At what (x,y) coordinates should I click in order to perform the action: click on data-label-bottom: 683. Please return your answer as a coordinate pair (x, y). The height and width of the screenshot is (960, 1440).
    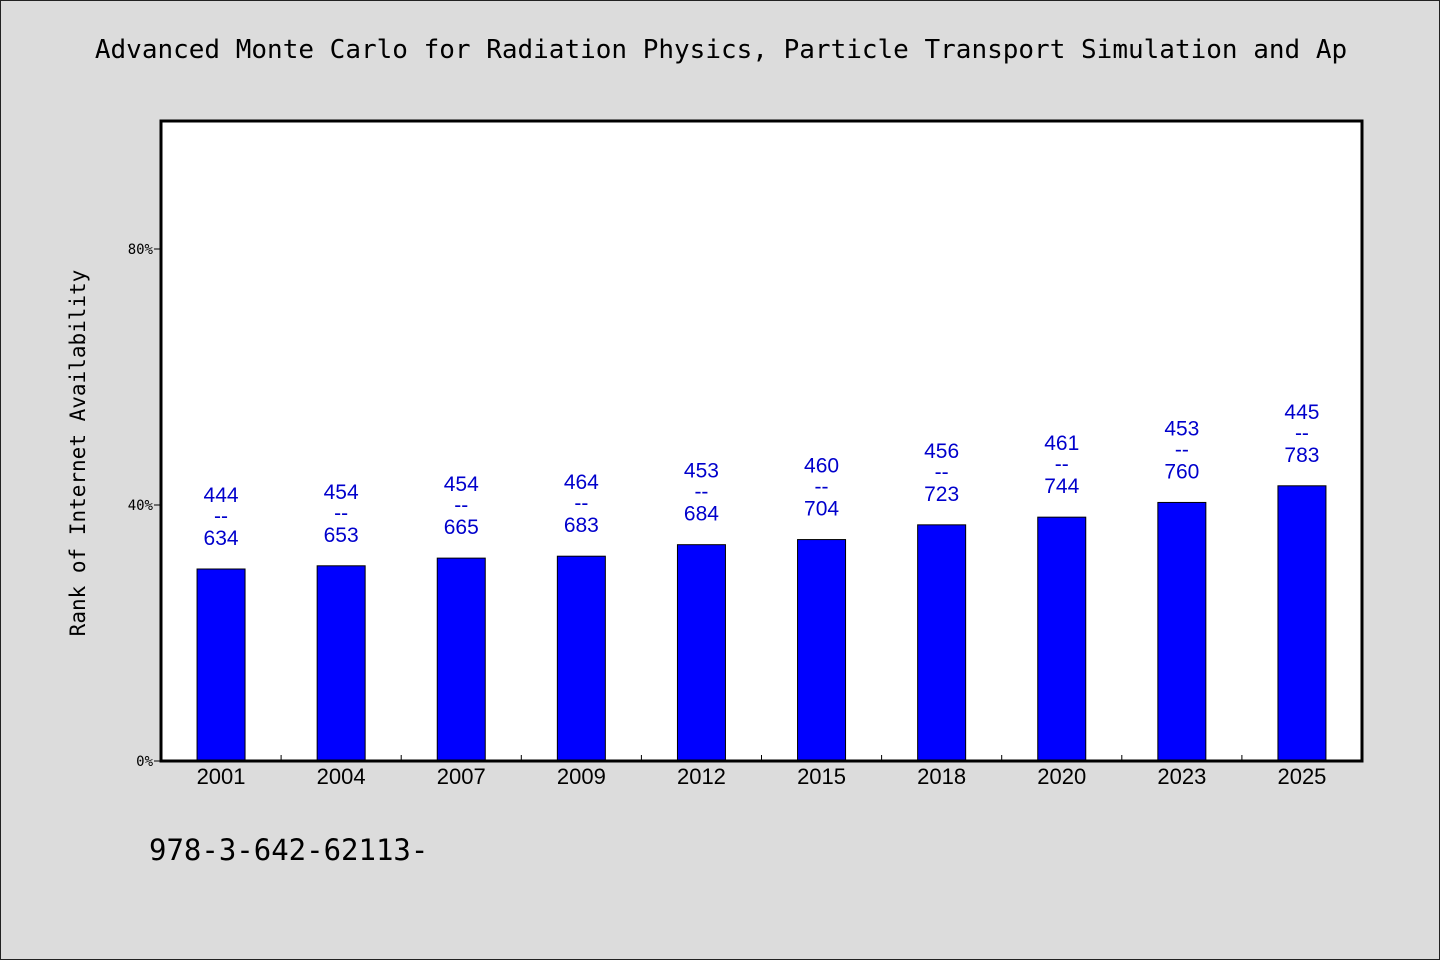
    Looking at the image, I should click on (581, 525).